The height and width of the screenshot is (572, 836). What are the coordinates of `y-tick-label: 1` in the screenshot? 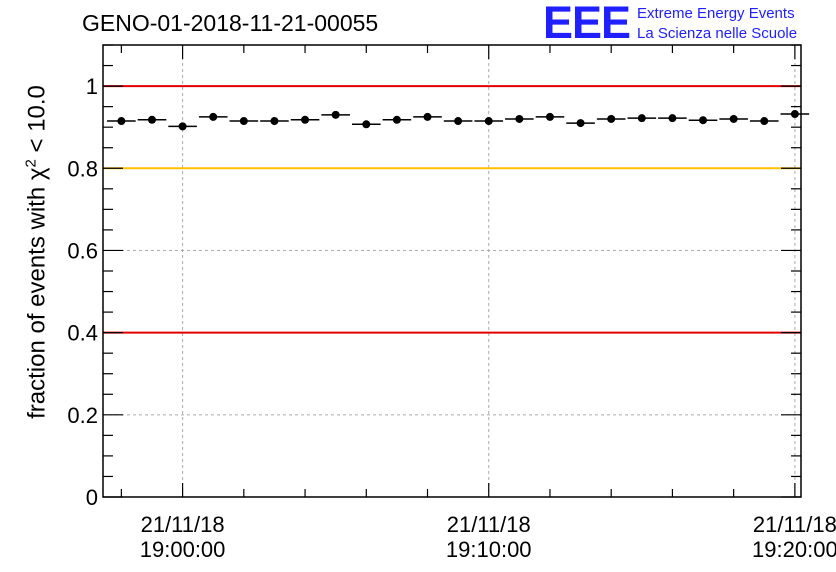 It's located at (92, 86).